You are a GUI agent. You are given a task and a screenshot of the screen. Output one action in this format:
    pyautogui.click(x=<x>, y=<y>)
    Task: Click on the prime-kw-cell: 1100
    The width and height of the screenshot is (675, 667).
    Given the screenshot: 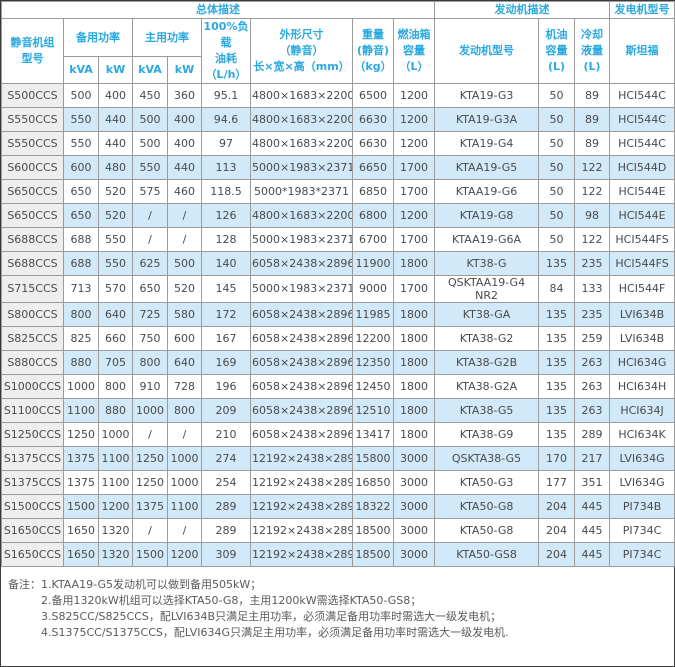 What is the action you would take?
    pyautogui.click(x=184, y=506)
    